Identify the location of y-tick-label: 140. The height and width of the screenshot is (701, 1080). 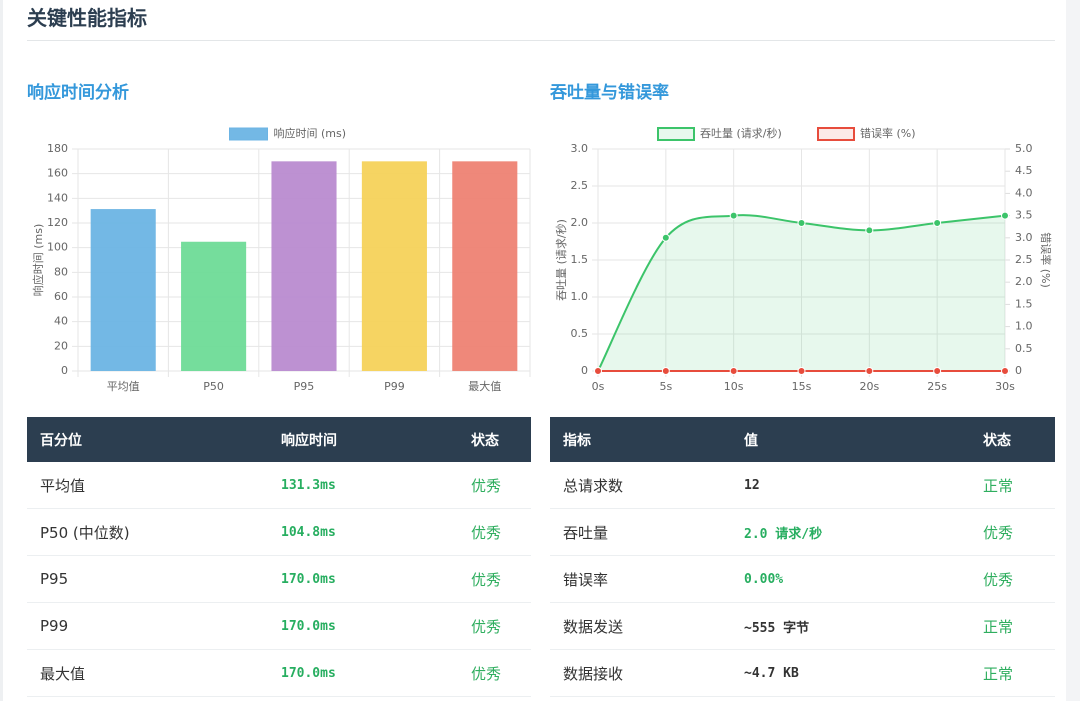
(57, 197).